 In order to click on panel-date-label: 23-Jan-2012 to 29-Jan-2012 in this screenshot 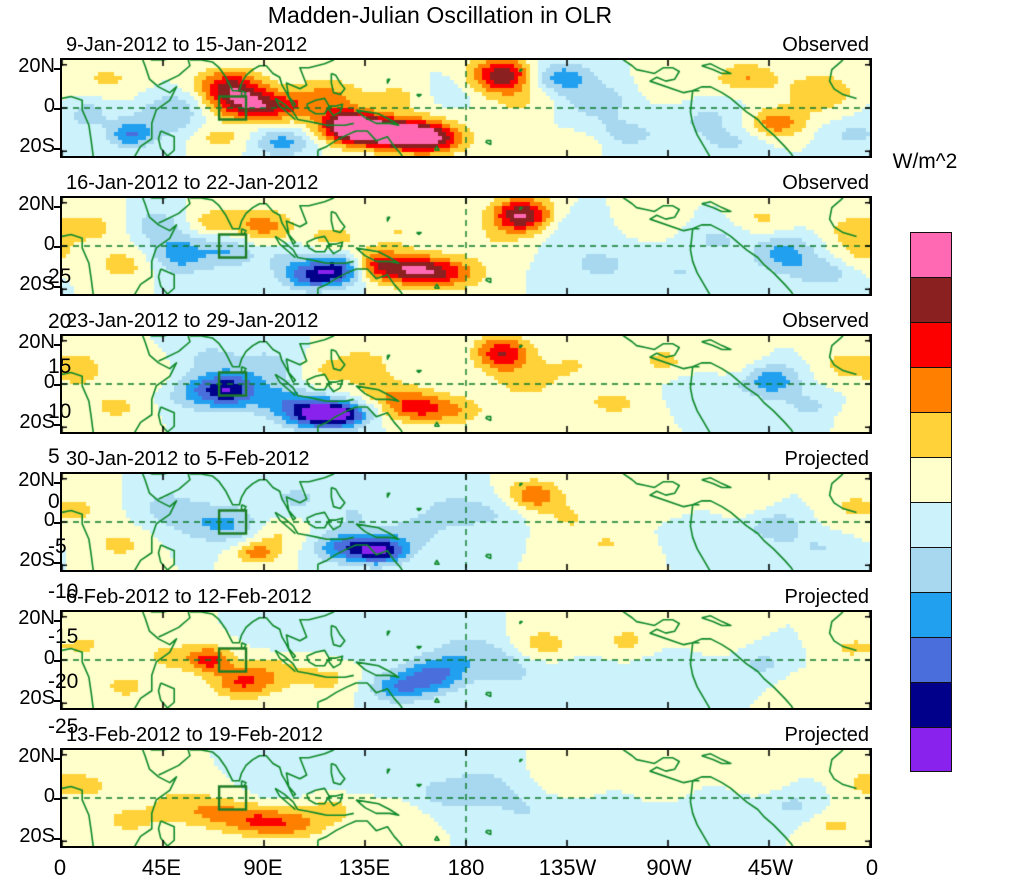, I will do `click(192, 321)`.